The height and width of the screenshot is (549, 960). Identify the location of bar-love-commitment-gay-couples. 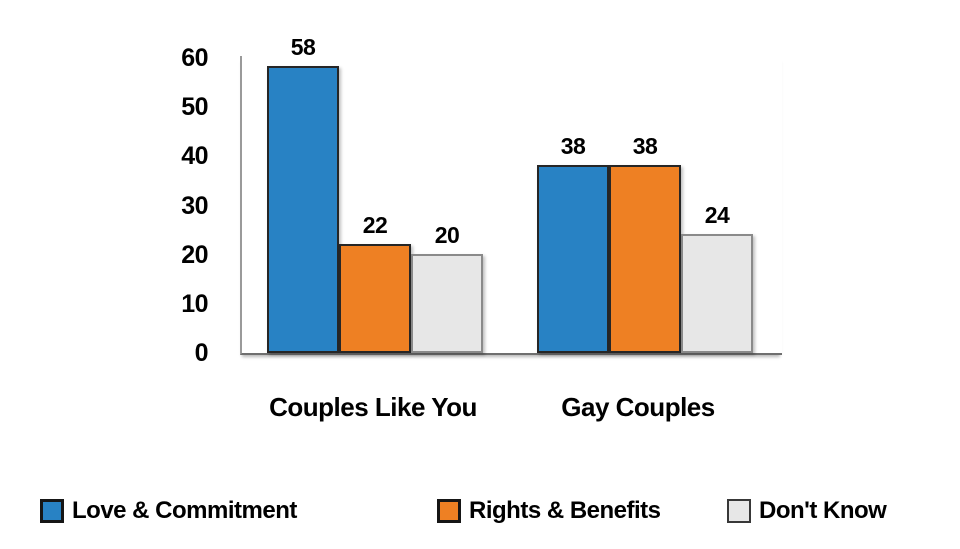
(573, 258).